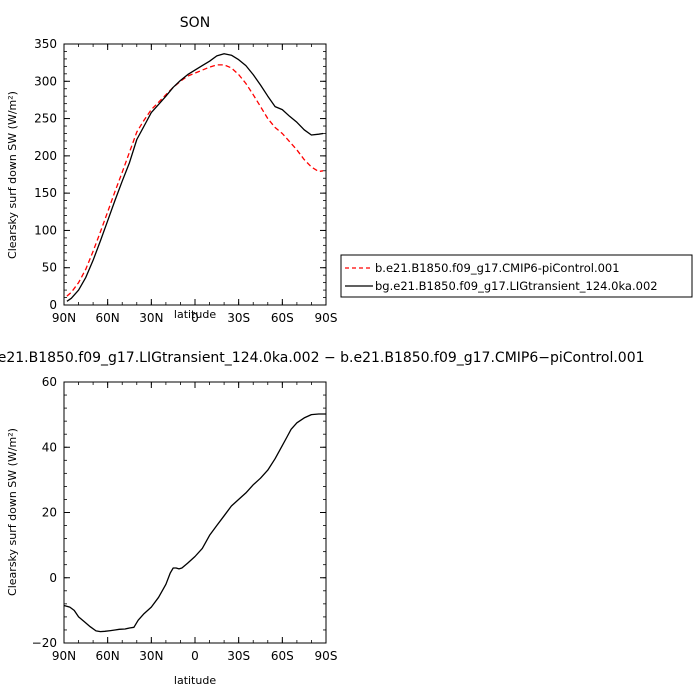  Describe the element at coordinates (49, 513) in the screenshot. I see `y-tick-label: 20` at that location.